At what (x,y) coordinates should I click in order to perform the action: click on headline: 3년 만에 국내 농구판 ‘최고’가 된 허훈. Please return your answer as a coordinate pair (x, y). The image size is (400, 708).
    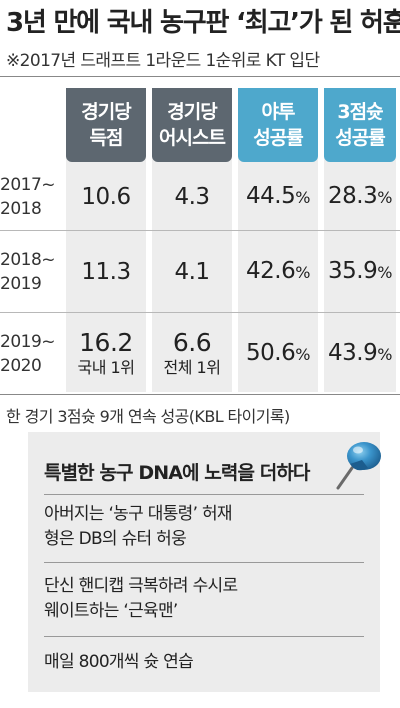
    Looking at the image, I should click on (203, 23).